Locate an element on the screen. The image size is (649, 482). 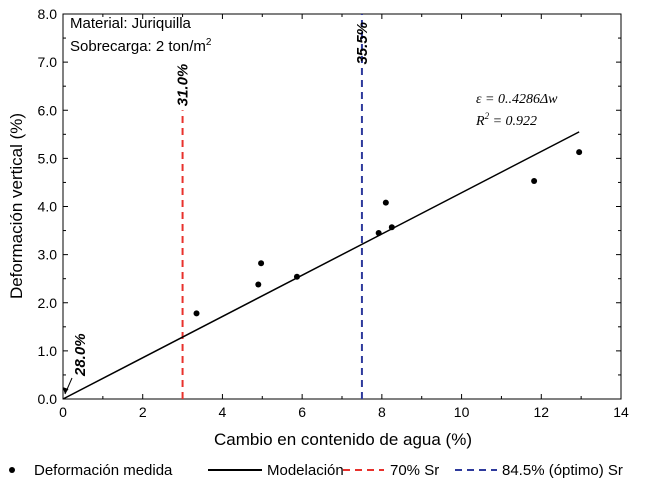
y-tick-label: 8.0 is located at coordinates (48, 14).